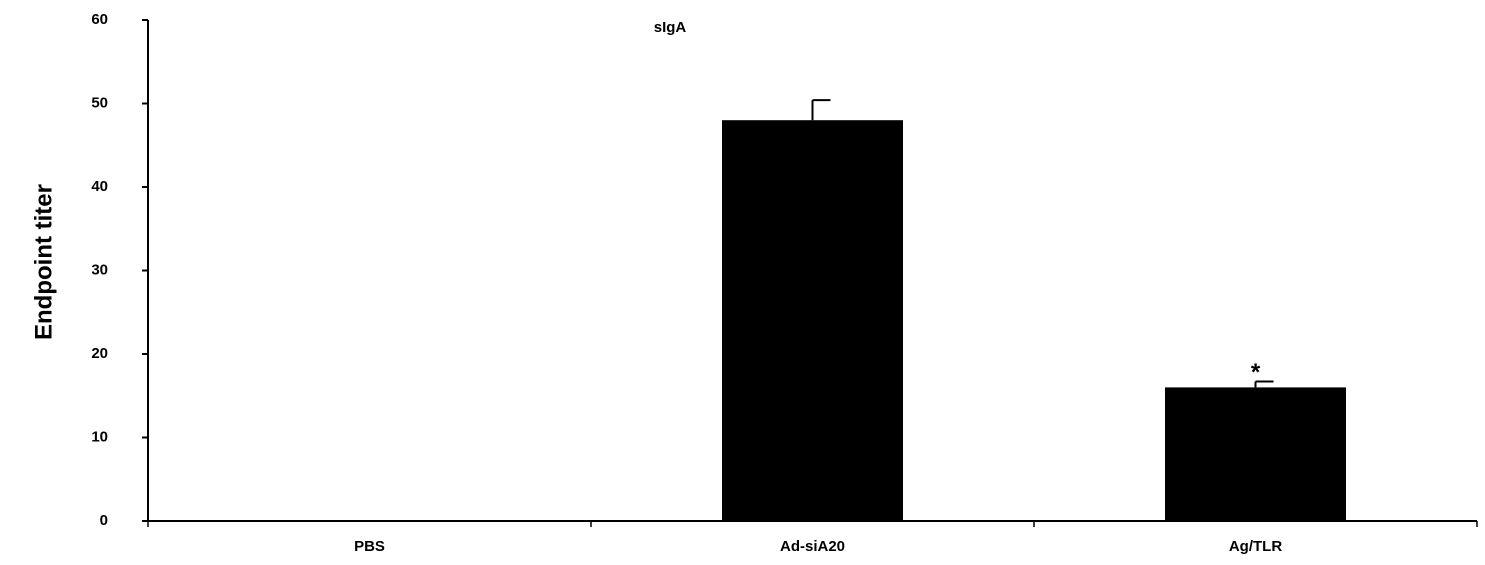 The image size is (1485, 565). What do you see at coordinates (99, 269) in the screenshot?
I see `y-tick-label: 30` at bounding box center [99, 269].